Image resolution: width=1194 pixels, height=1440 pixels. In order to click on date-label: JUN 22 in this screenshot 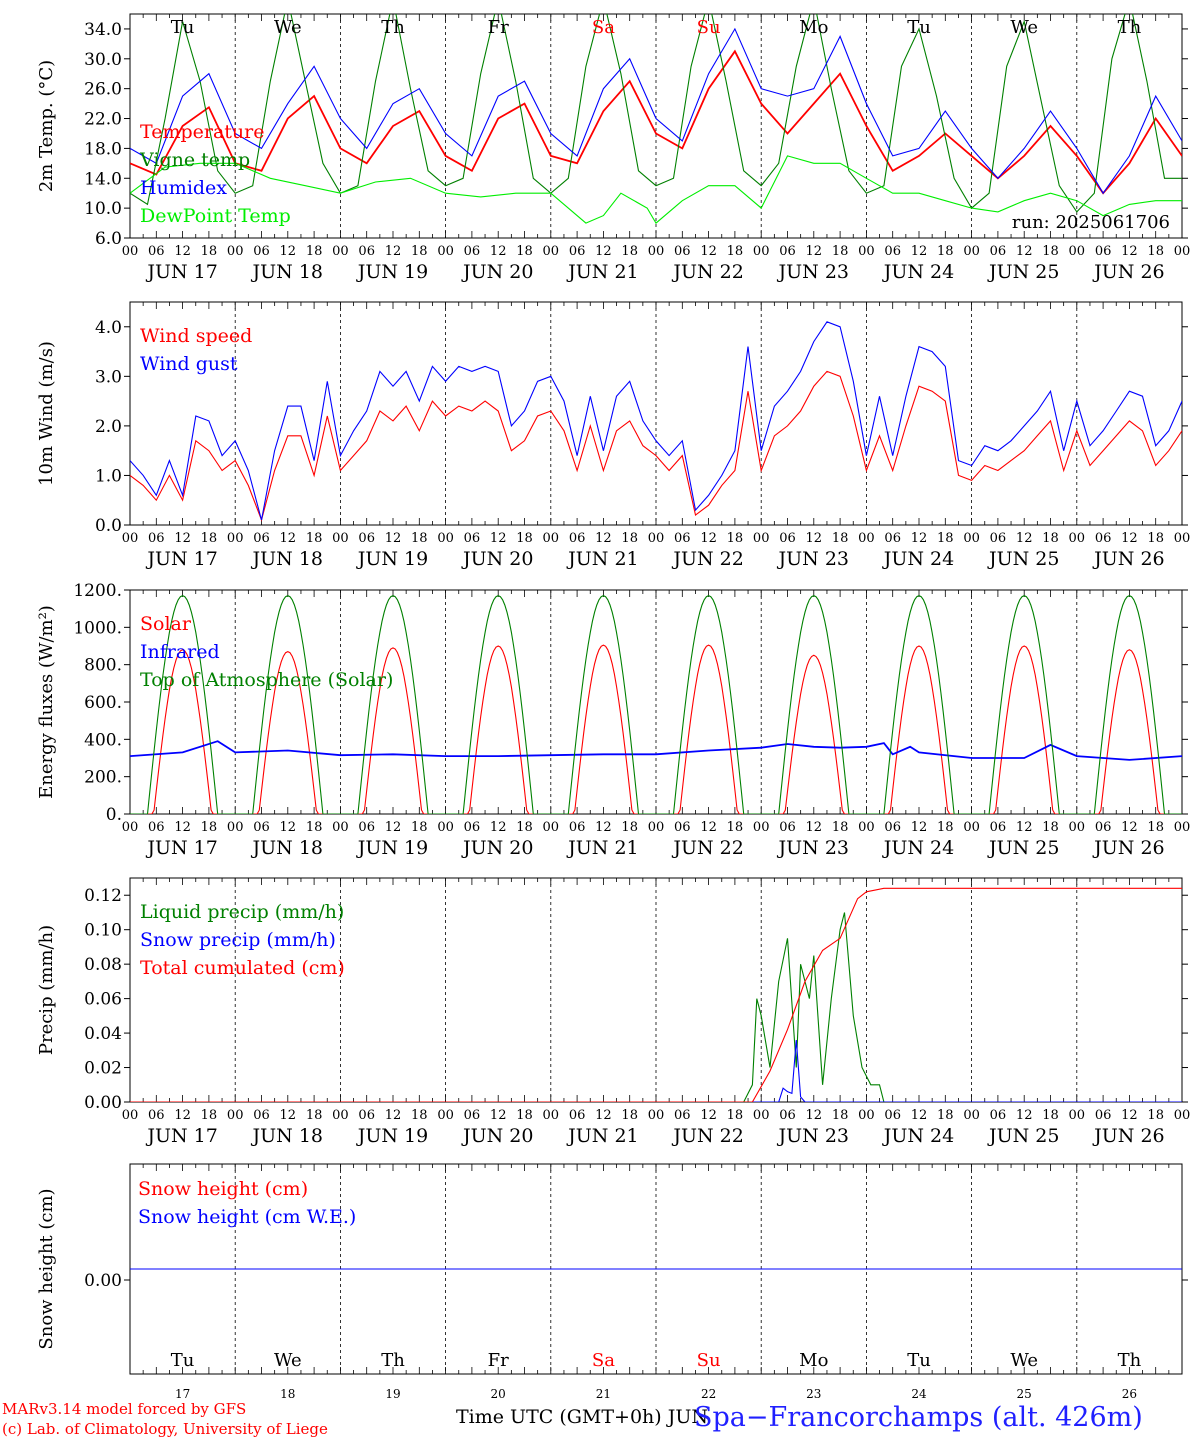, I will do `click(707, 1136)`.